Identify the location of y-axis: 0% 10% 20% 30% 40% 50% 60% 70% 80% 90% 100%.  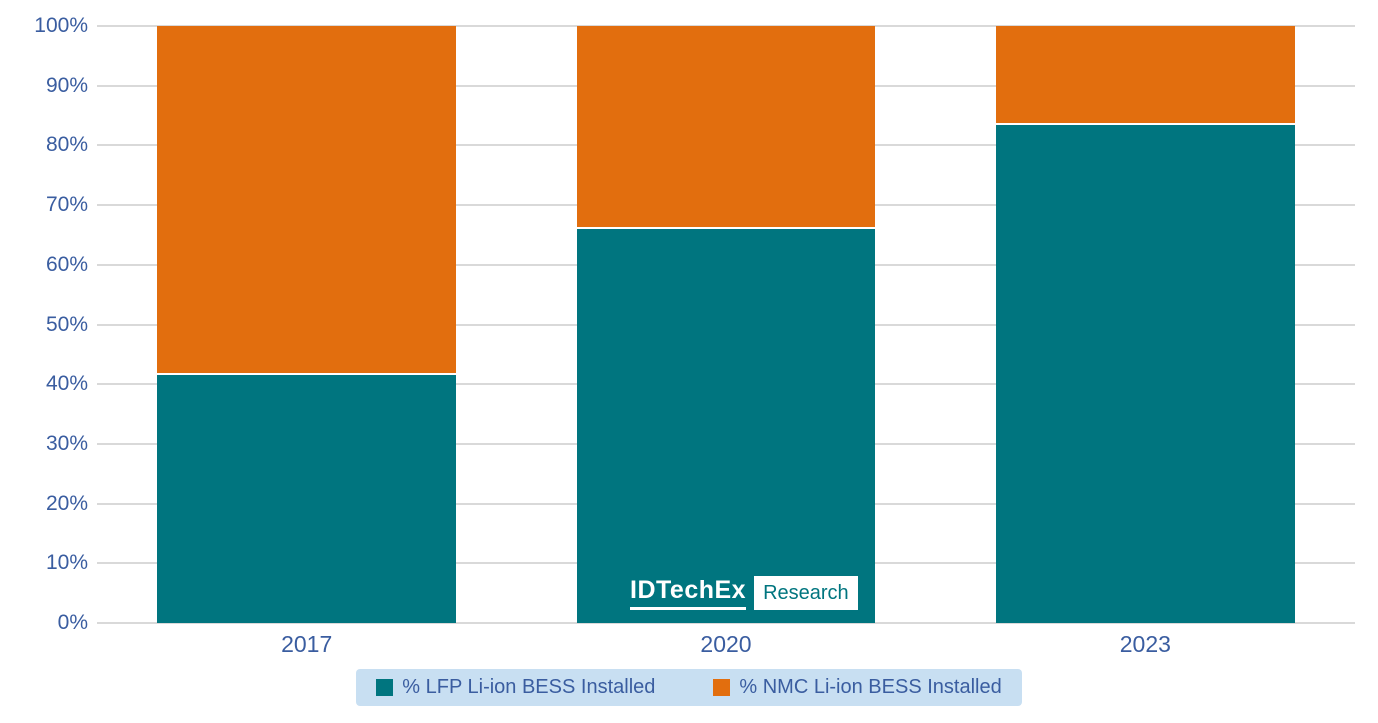
(44, 324).